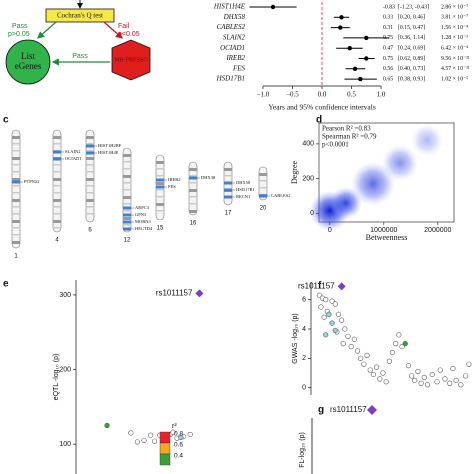 The image size is (474, 474). What do you see at coordinates (32, 181) in the screenshot?
I see `gene-label: PTPN22` at bounding box center [32, 181].